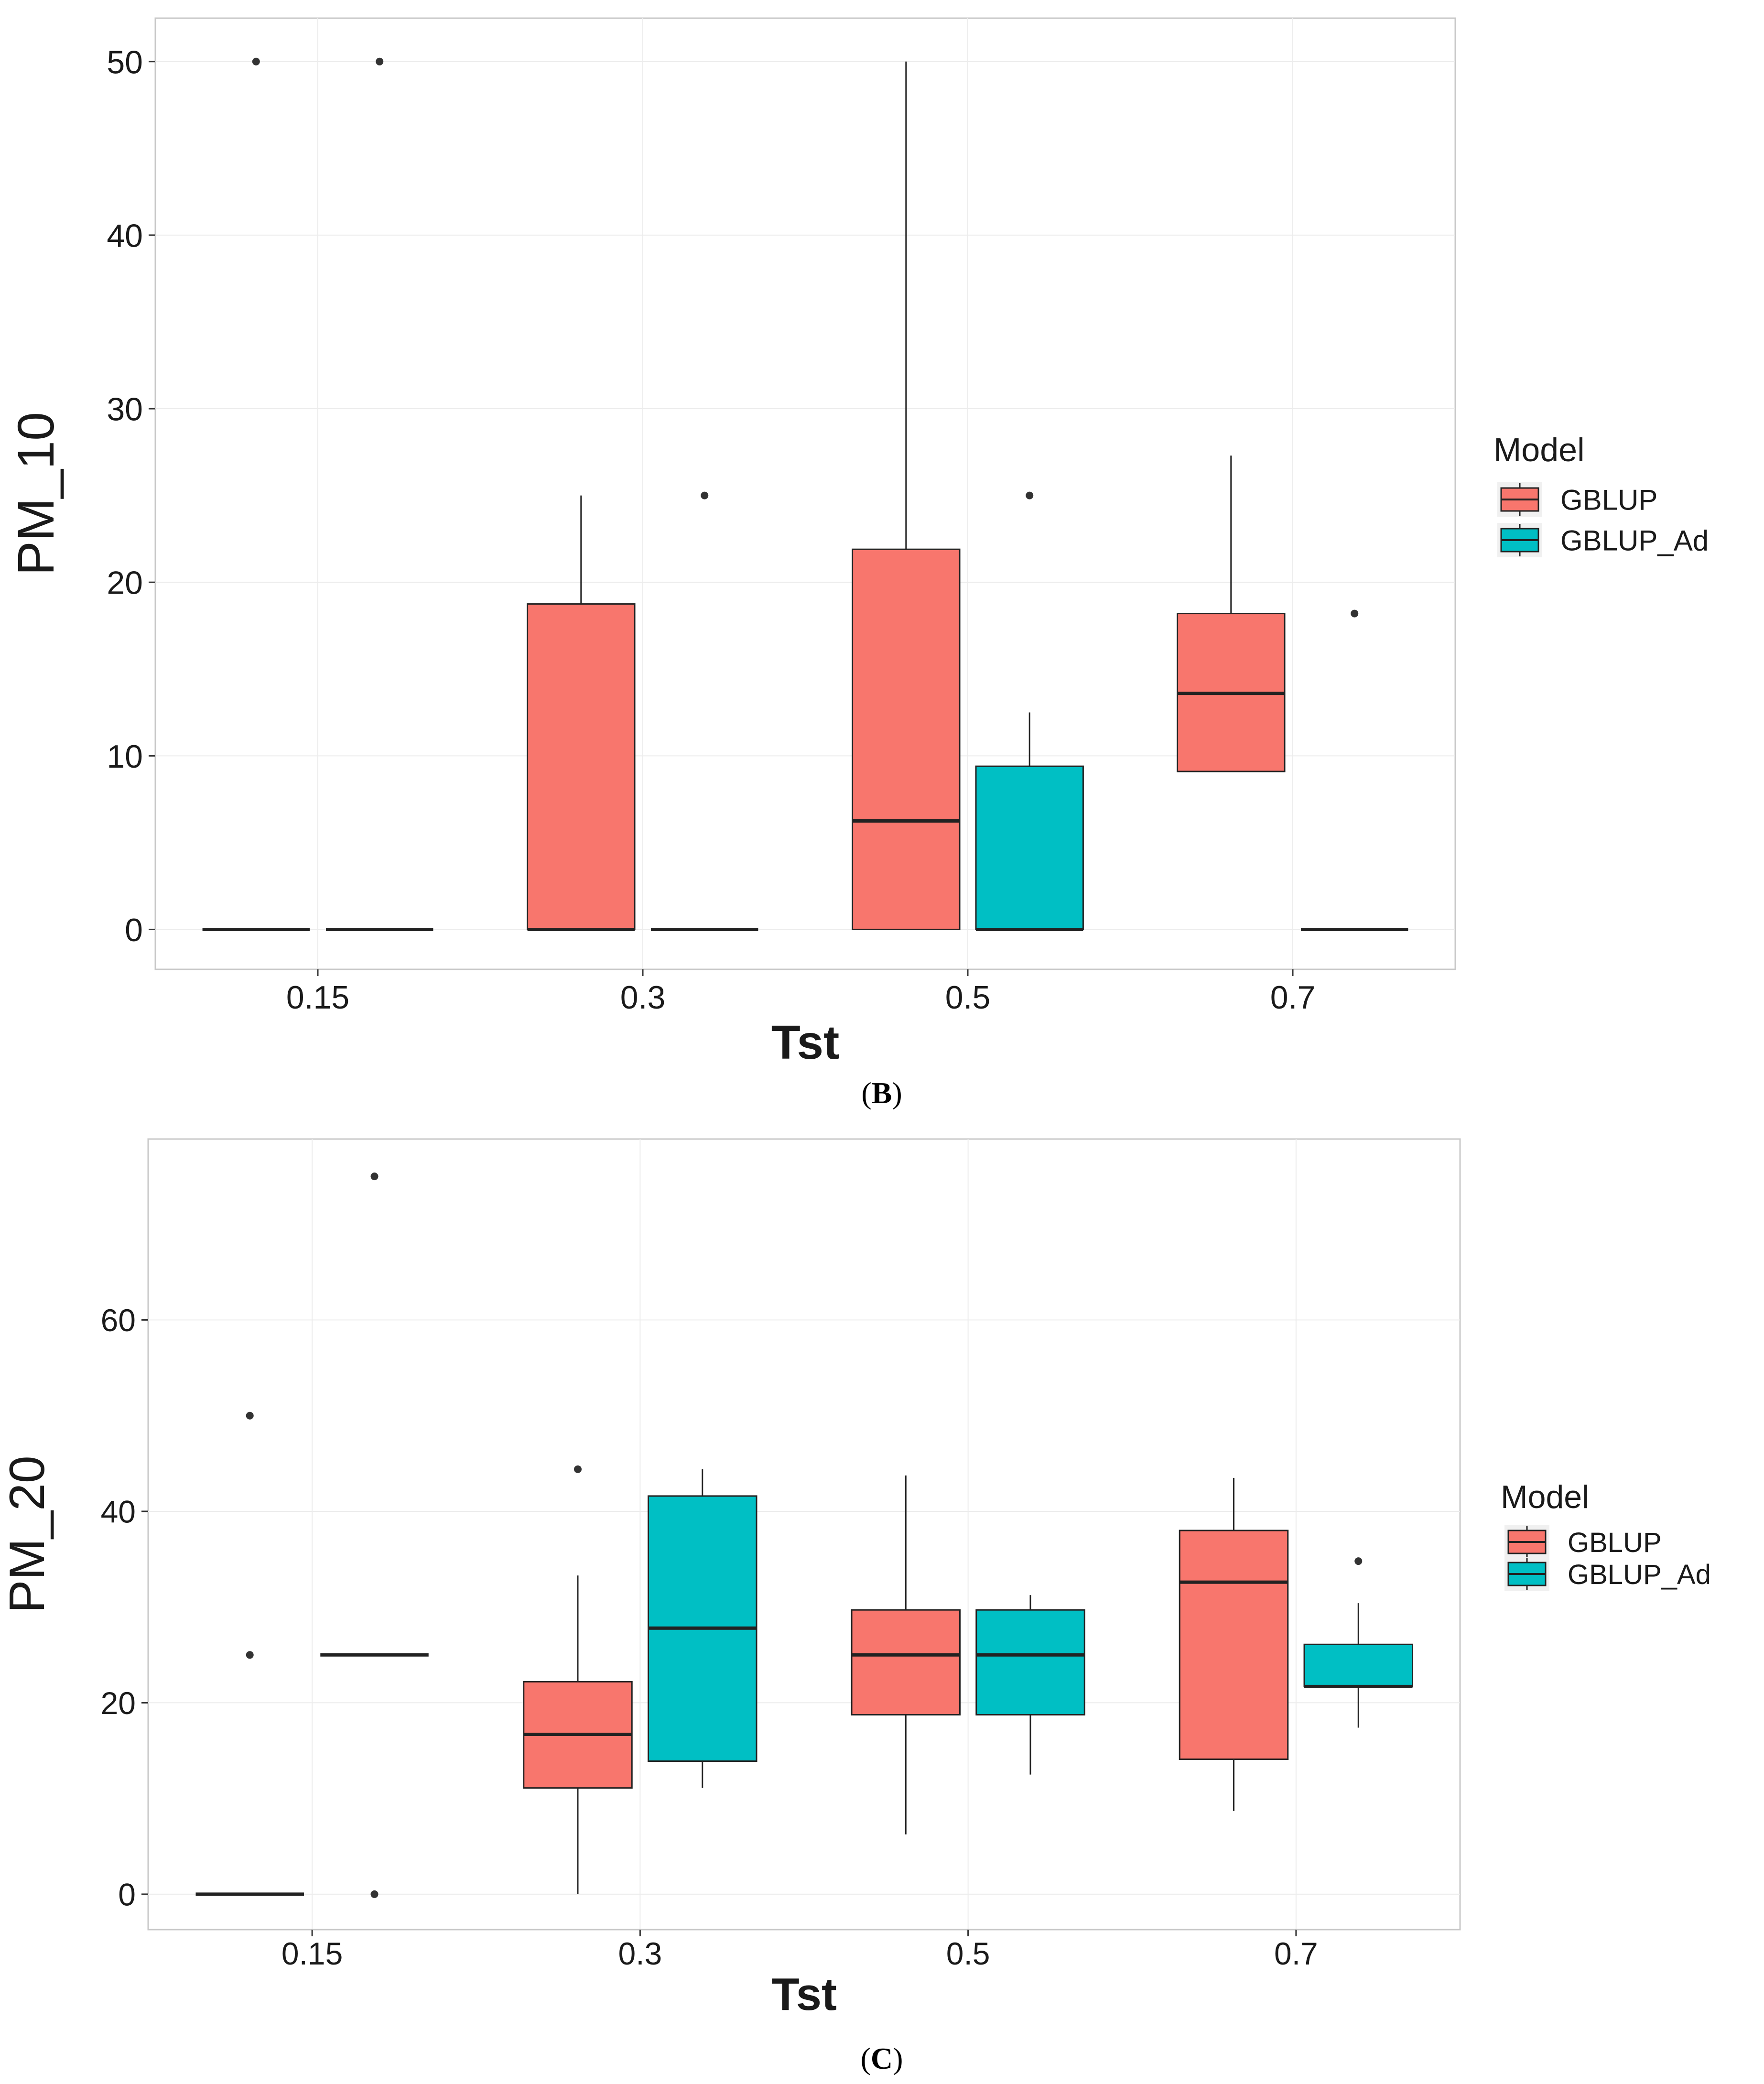 The height and width of the screenshot is (2084, 1764). What do you see at coordinates (125, 62) in the screenshot?
I see `y-tick-label: 50` at bounding box center [125, 62].